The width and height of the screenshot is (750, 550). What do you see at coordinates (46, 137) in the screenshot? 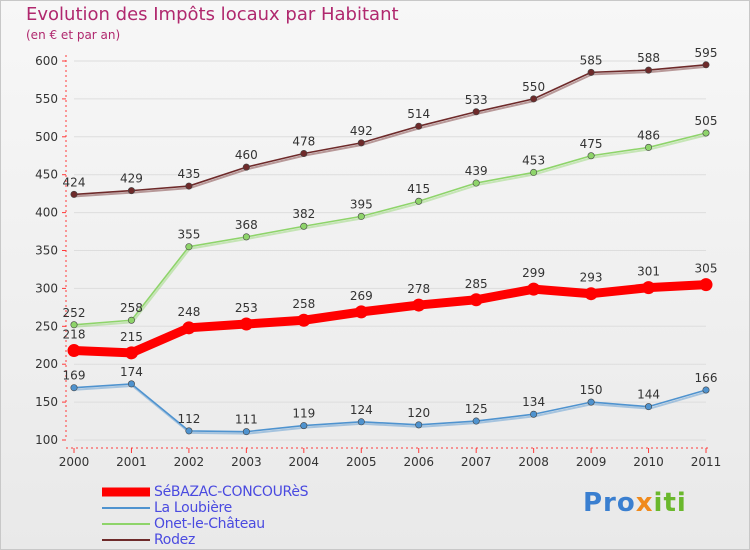
I see `y-tick-label-500: 500` at bounding box center [46, 137].